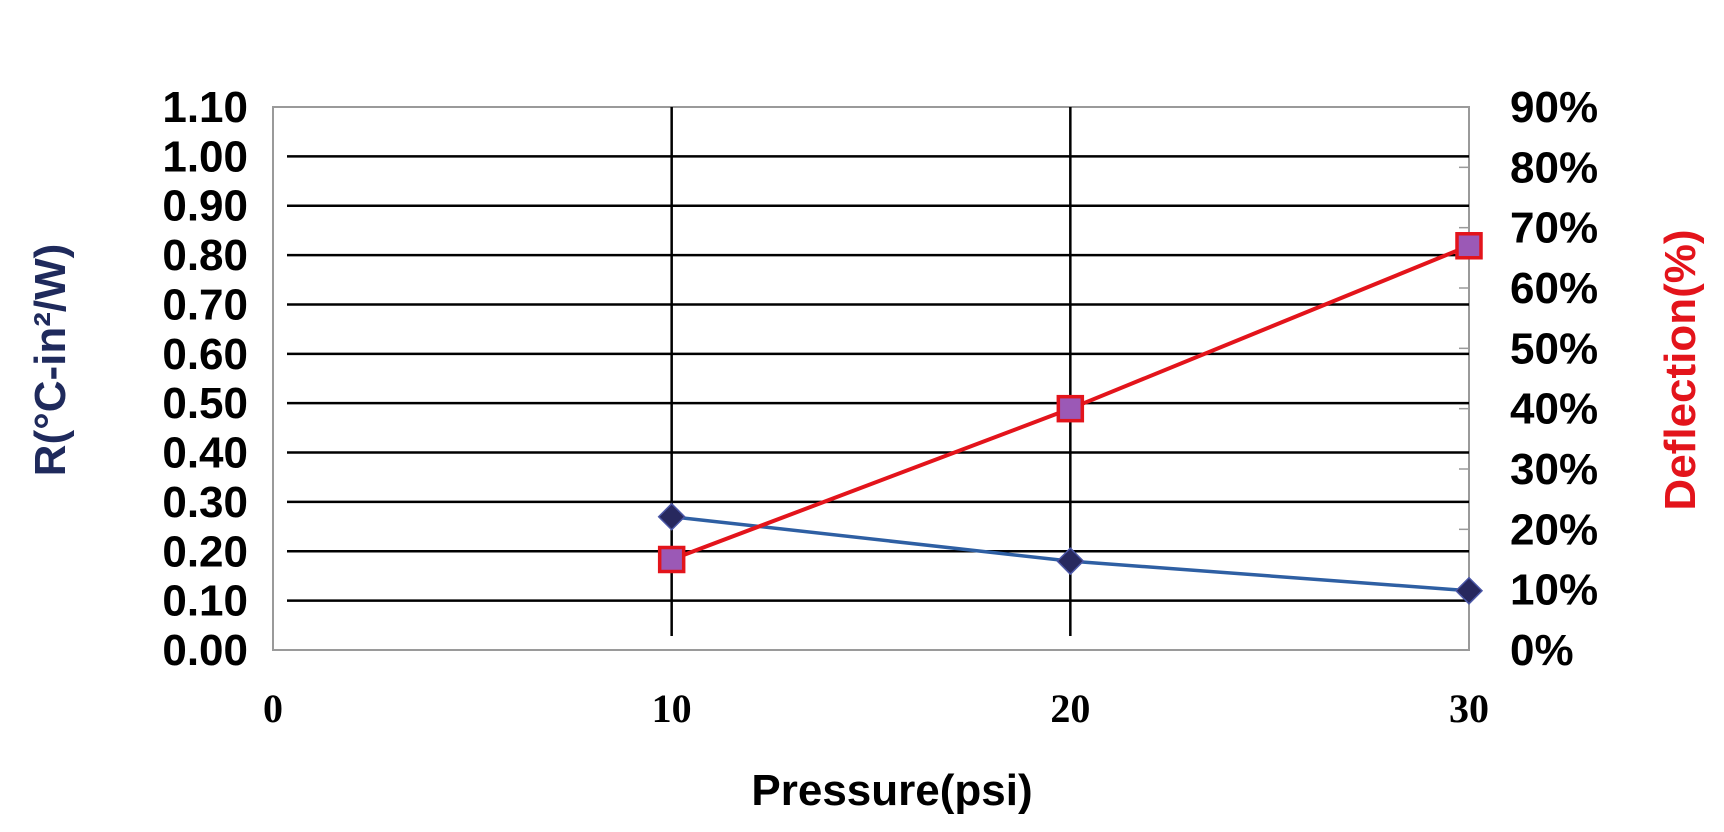  What do you see at coordinates (1469, 708) in the screenshot?
I see `x-tick-label: 30` at bounding box center [1469, 708].